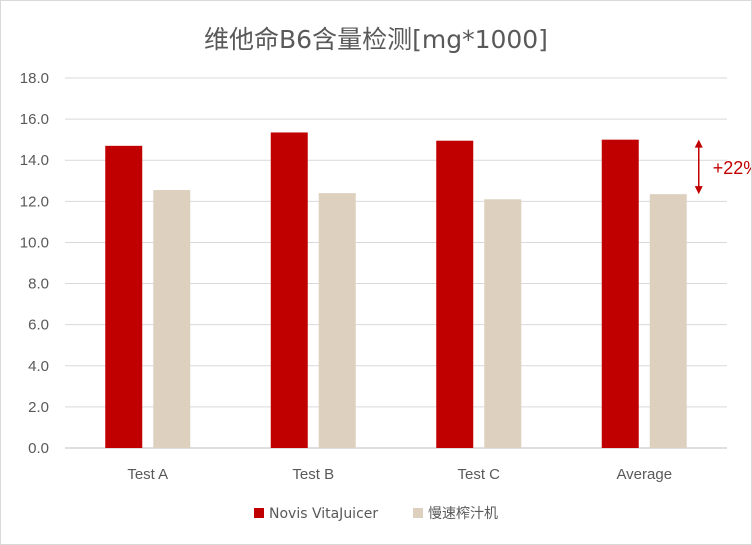 The image size is (752, 545). What do you see at coordinates (34, 201) in the screenshot?
I see `y-tick-label: 12.0` at bounding box center [34, 201].